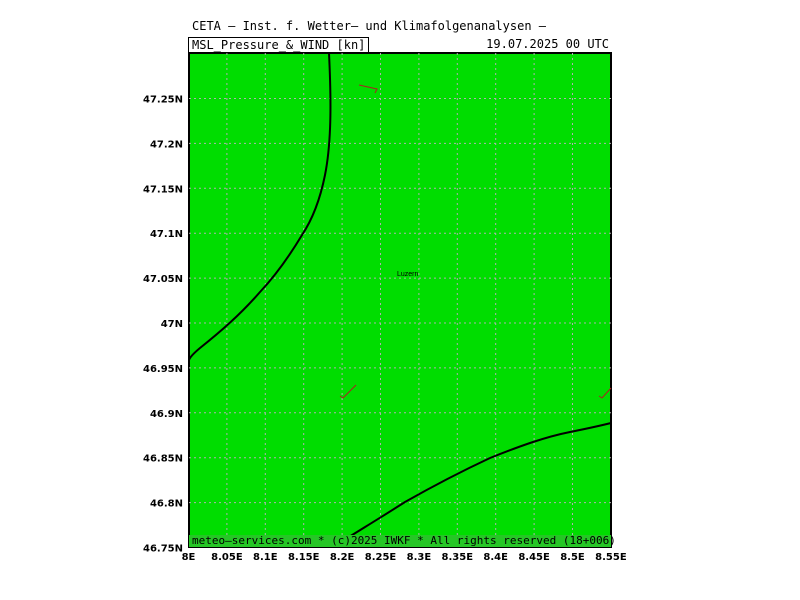 This screenshot has width=800, height=600. Describe the element at coordinates (265, 557) in the screenshot. I see `lon-tick-label: 8.1E` at that location.